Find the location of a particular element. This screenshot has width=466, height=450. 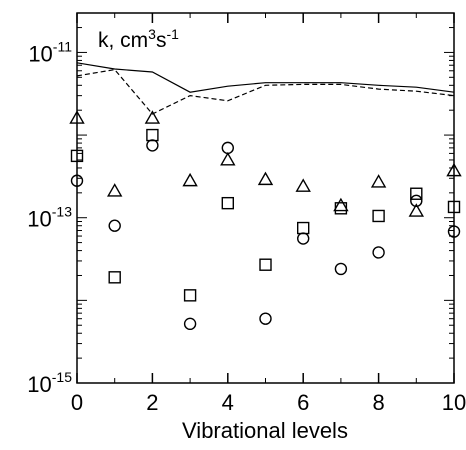

x-tick-label: 6 is located at coordinates (303, 402).